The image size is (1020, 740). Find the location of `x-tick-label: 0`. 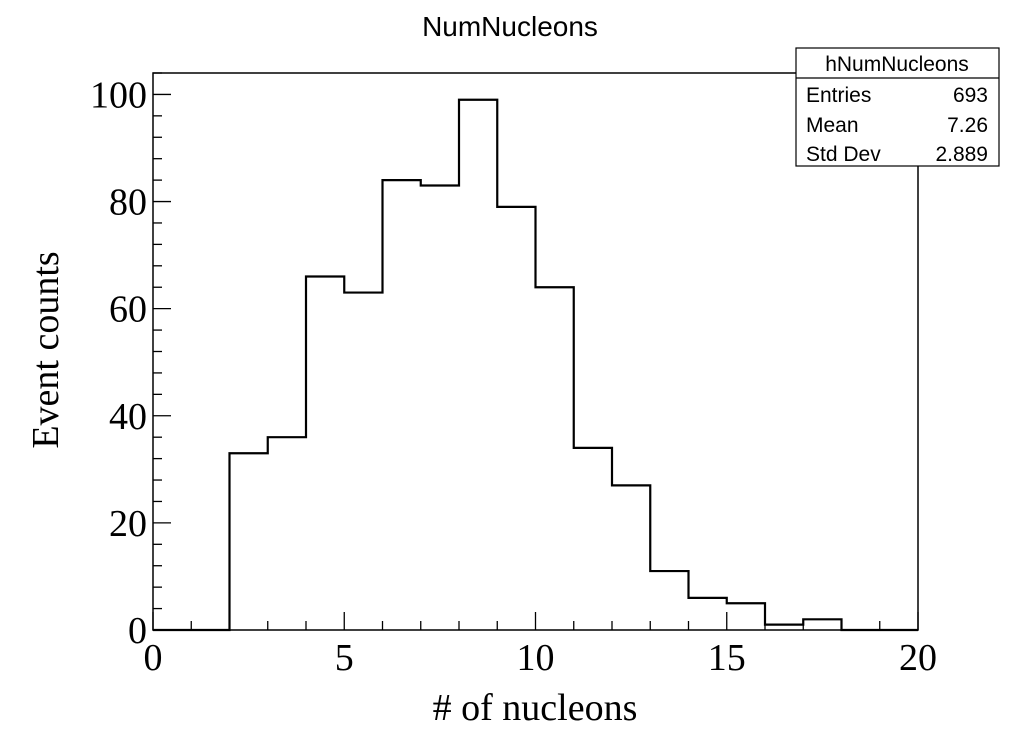

x-tick-label: 0 is located at coordinates (153, 658).